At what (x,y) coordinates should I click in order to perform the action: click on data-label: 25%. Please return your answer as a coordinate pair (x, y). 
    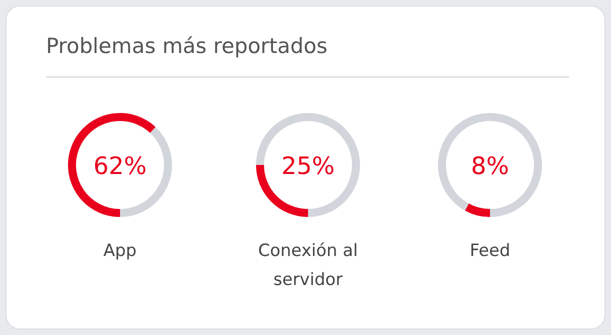
    Looking at the image, I should click on (308, 166).